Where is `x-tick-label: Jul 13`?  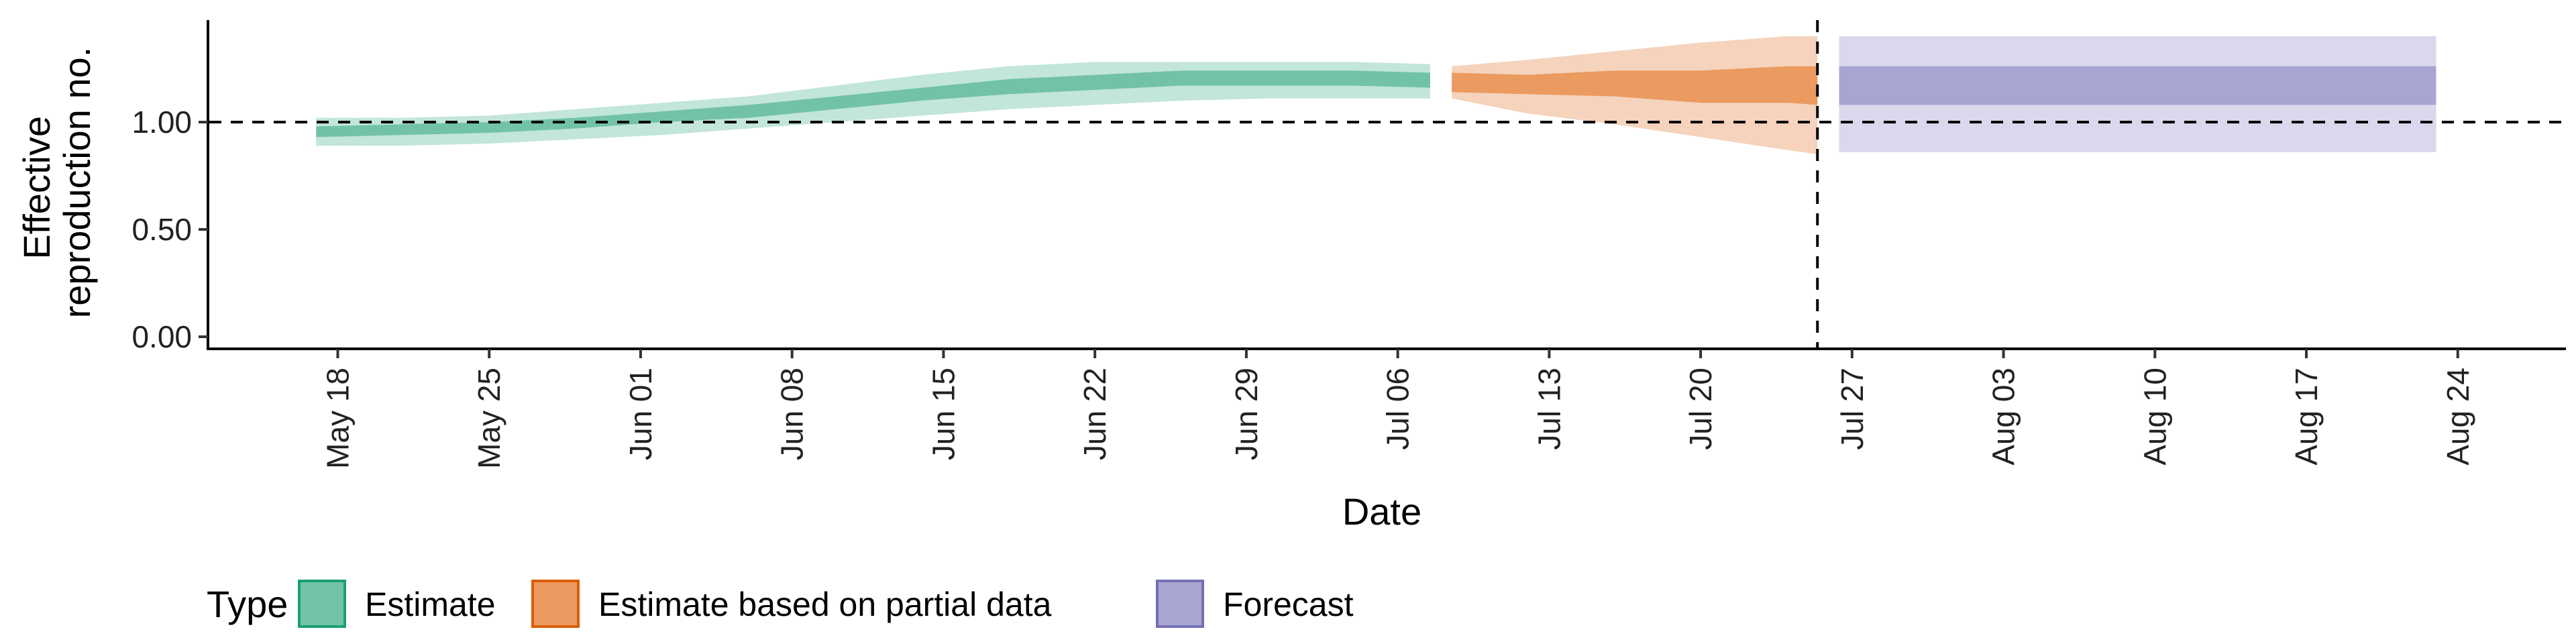
x-tick-label: Jul 13 is located at coordinates (1549, 409).